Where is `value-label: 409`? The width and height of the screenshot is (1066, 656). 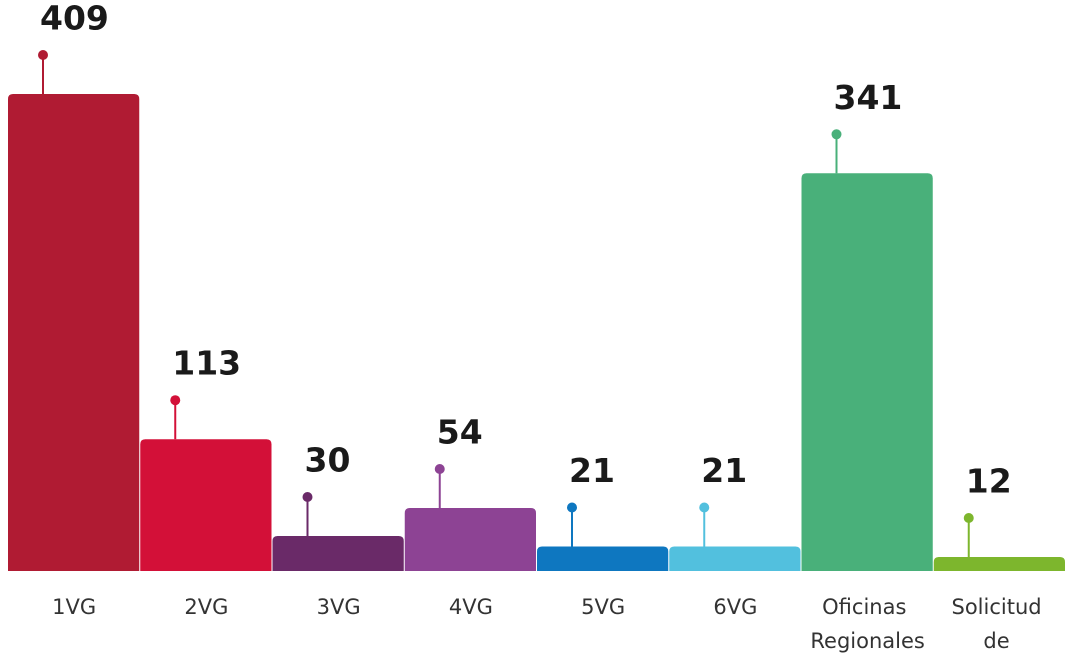 value-label: 409 is located at coordinates (74, 19).